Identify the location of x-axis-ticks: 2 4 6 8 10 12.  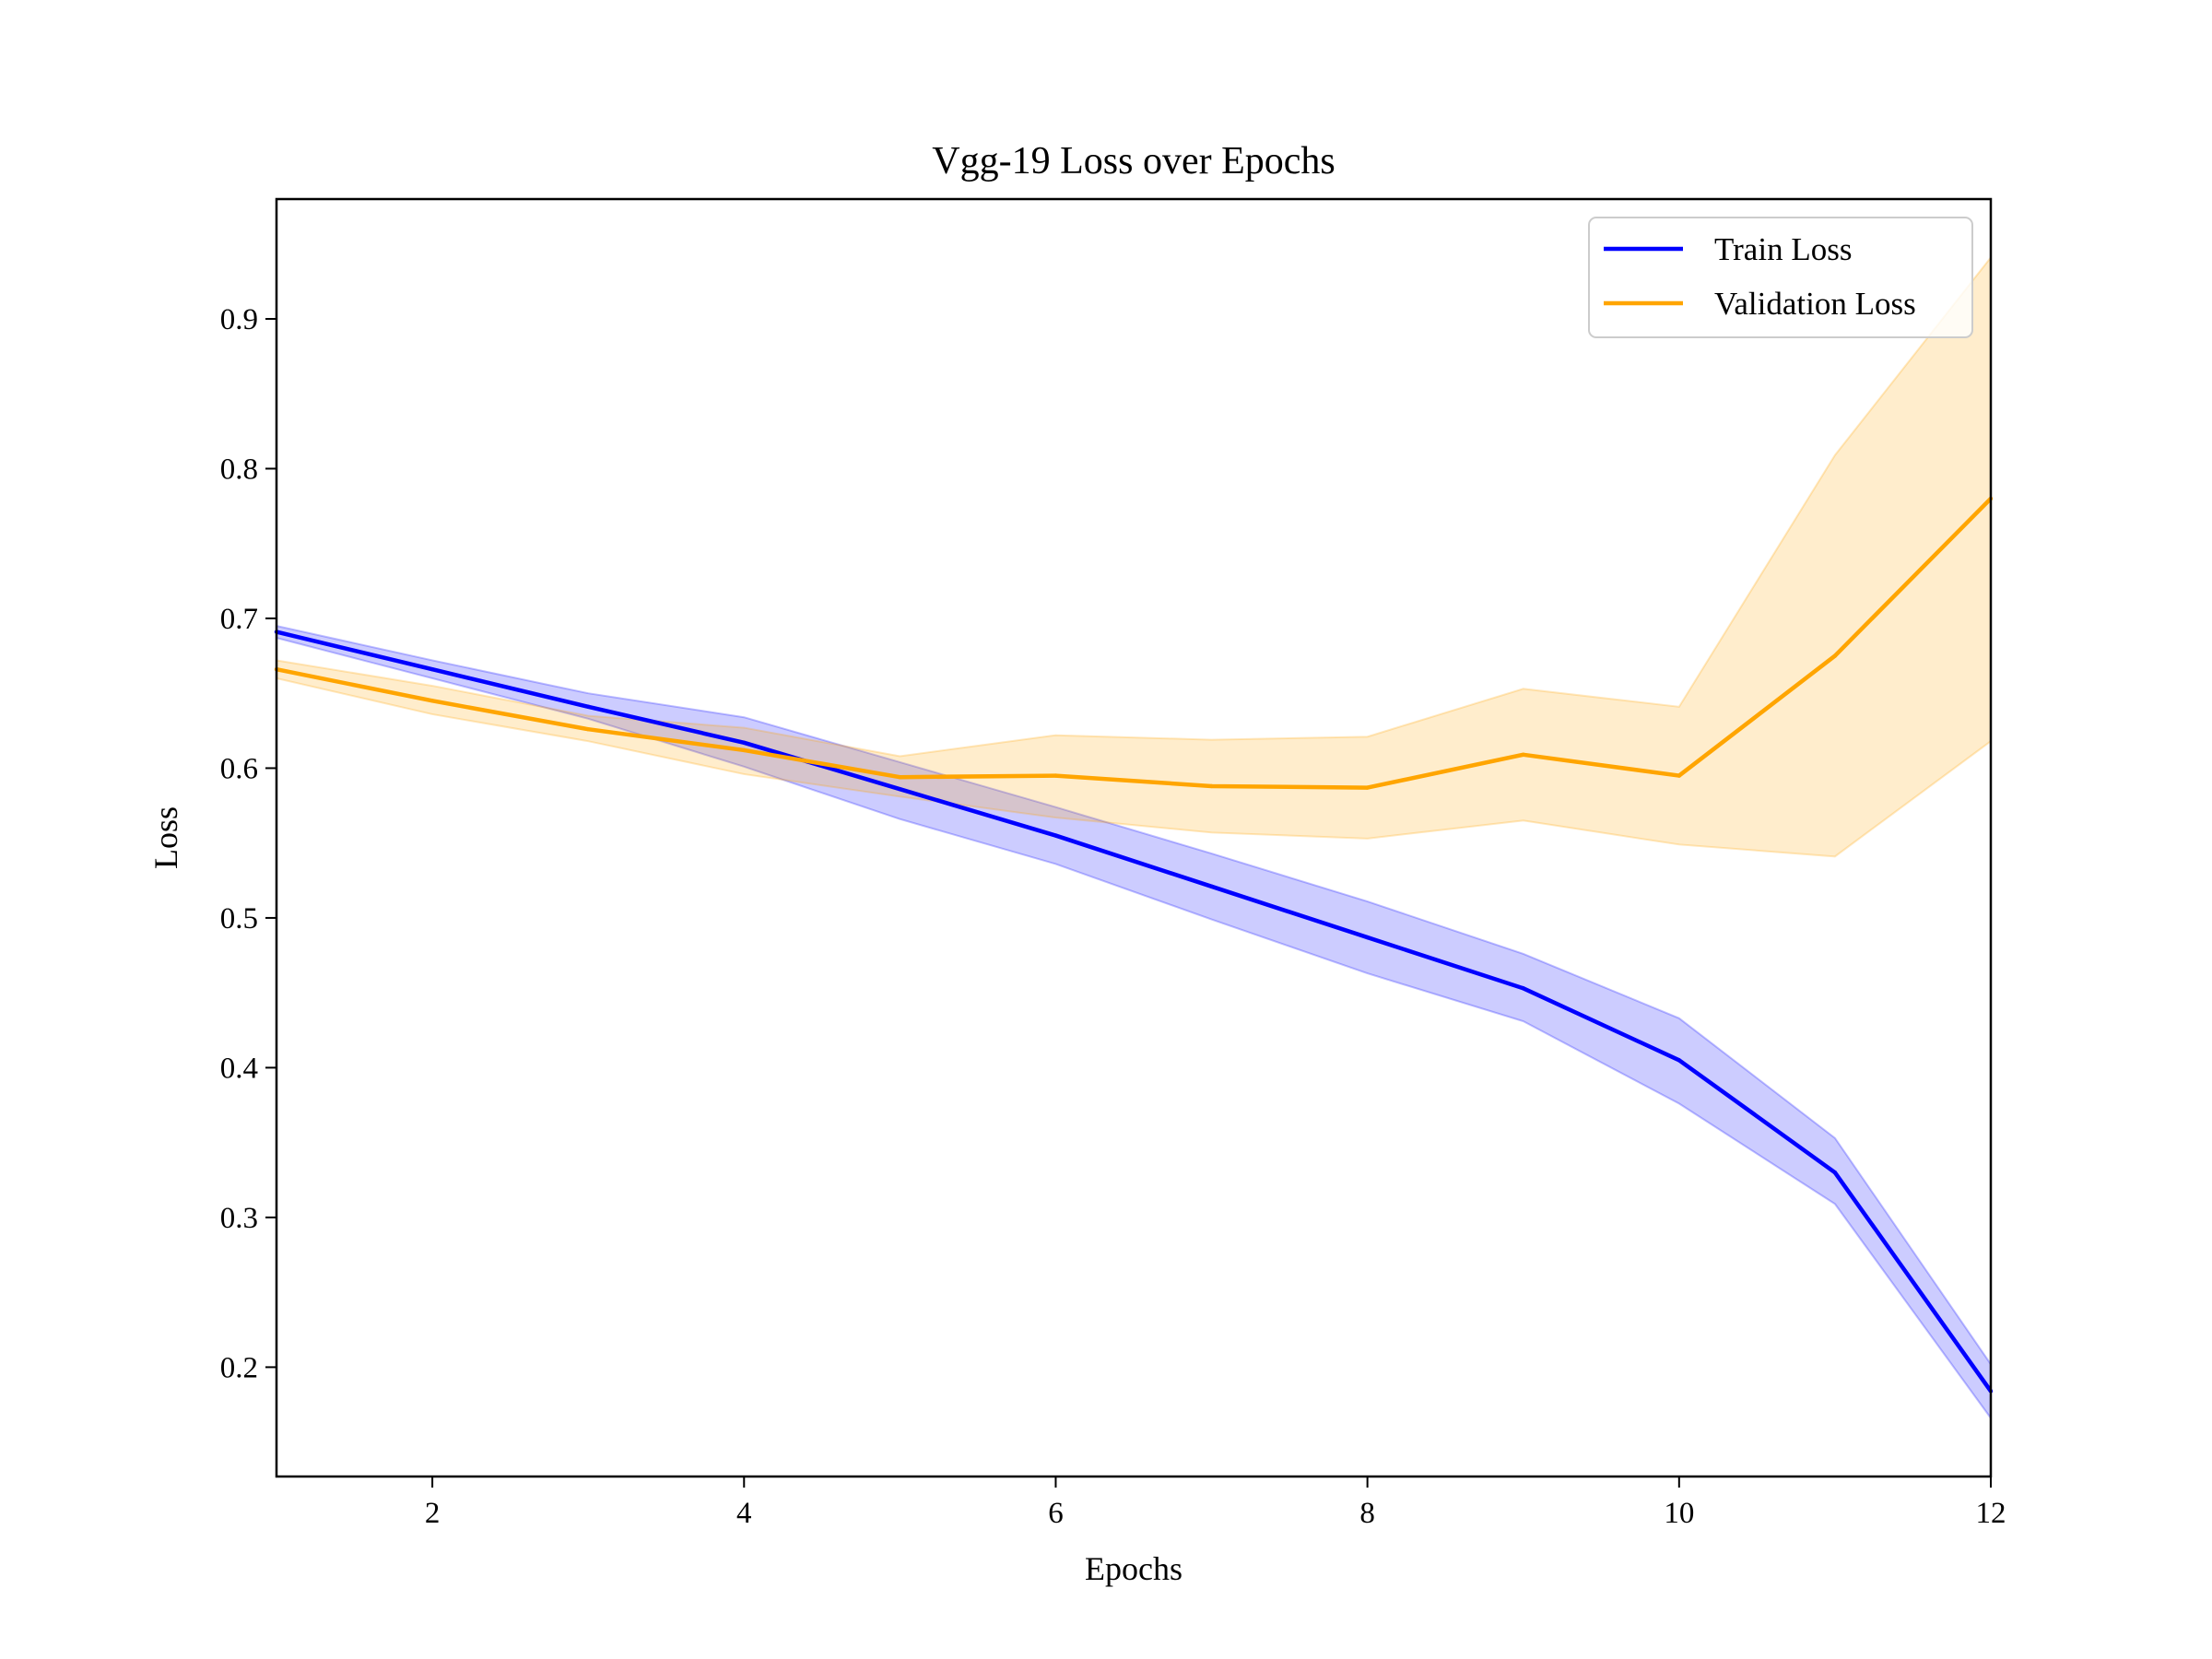
(1215, 1503).